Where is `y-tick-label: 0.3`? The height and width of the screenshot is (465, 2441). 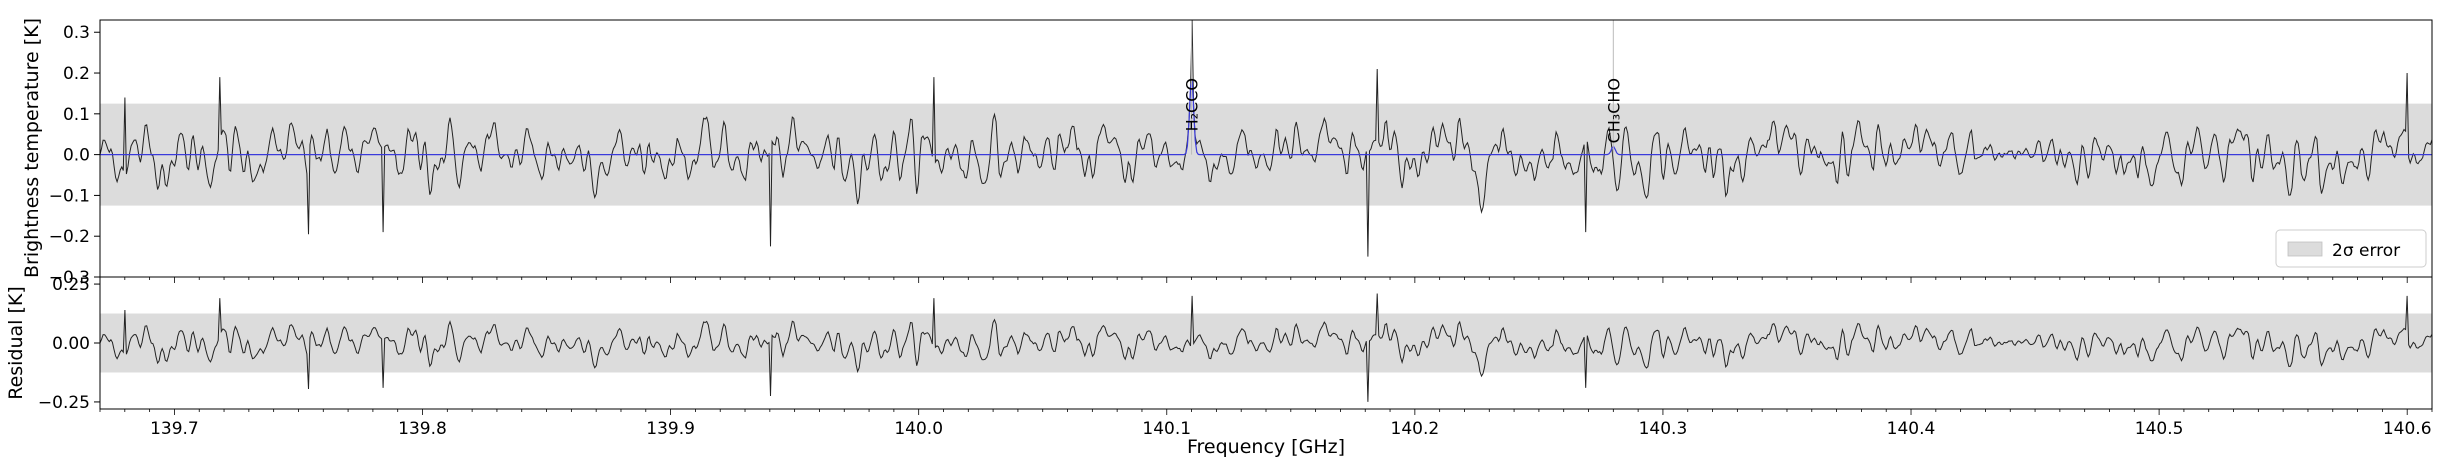
y-tick-label: 0.3 is located at coordinates (76, 33).